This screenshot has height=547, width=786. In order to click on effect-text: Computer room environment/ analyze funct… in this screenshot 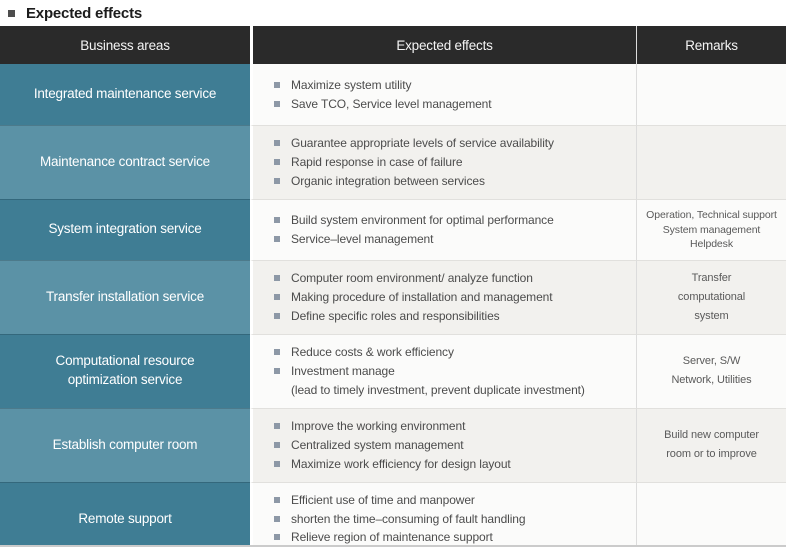, I will do `click(412, 277)`.